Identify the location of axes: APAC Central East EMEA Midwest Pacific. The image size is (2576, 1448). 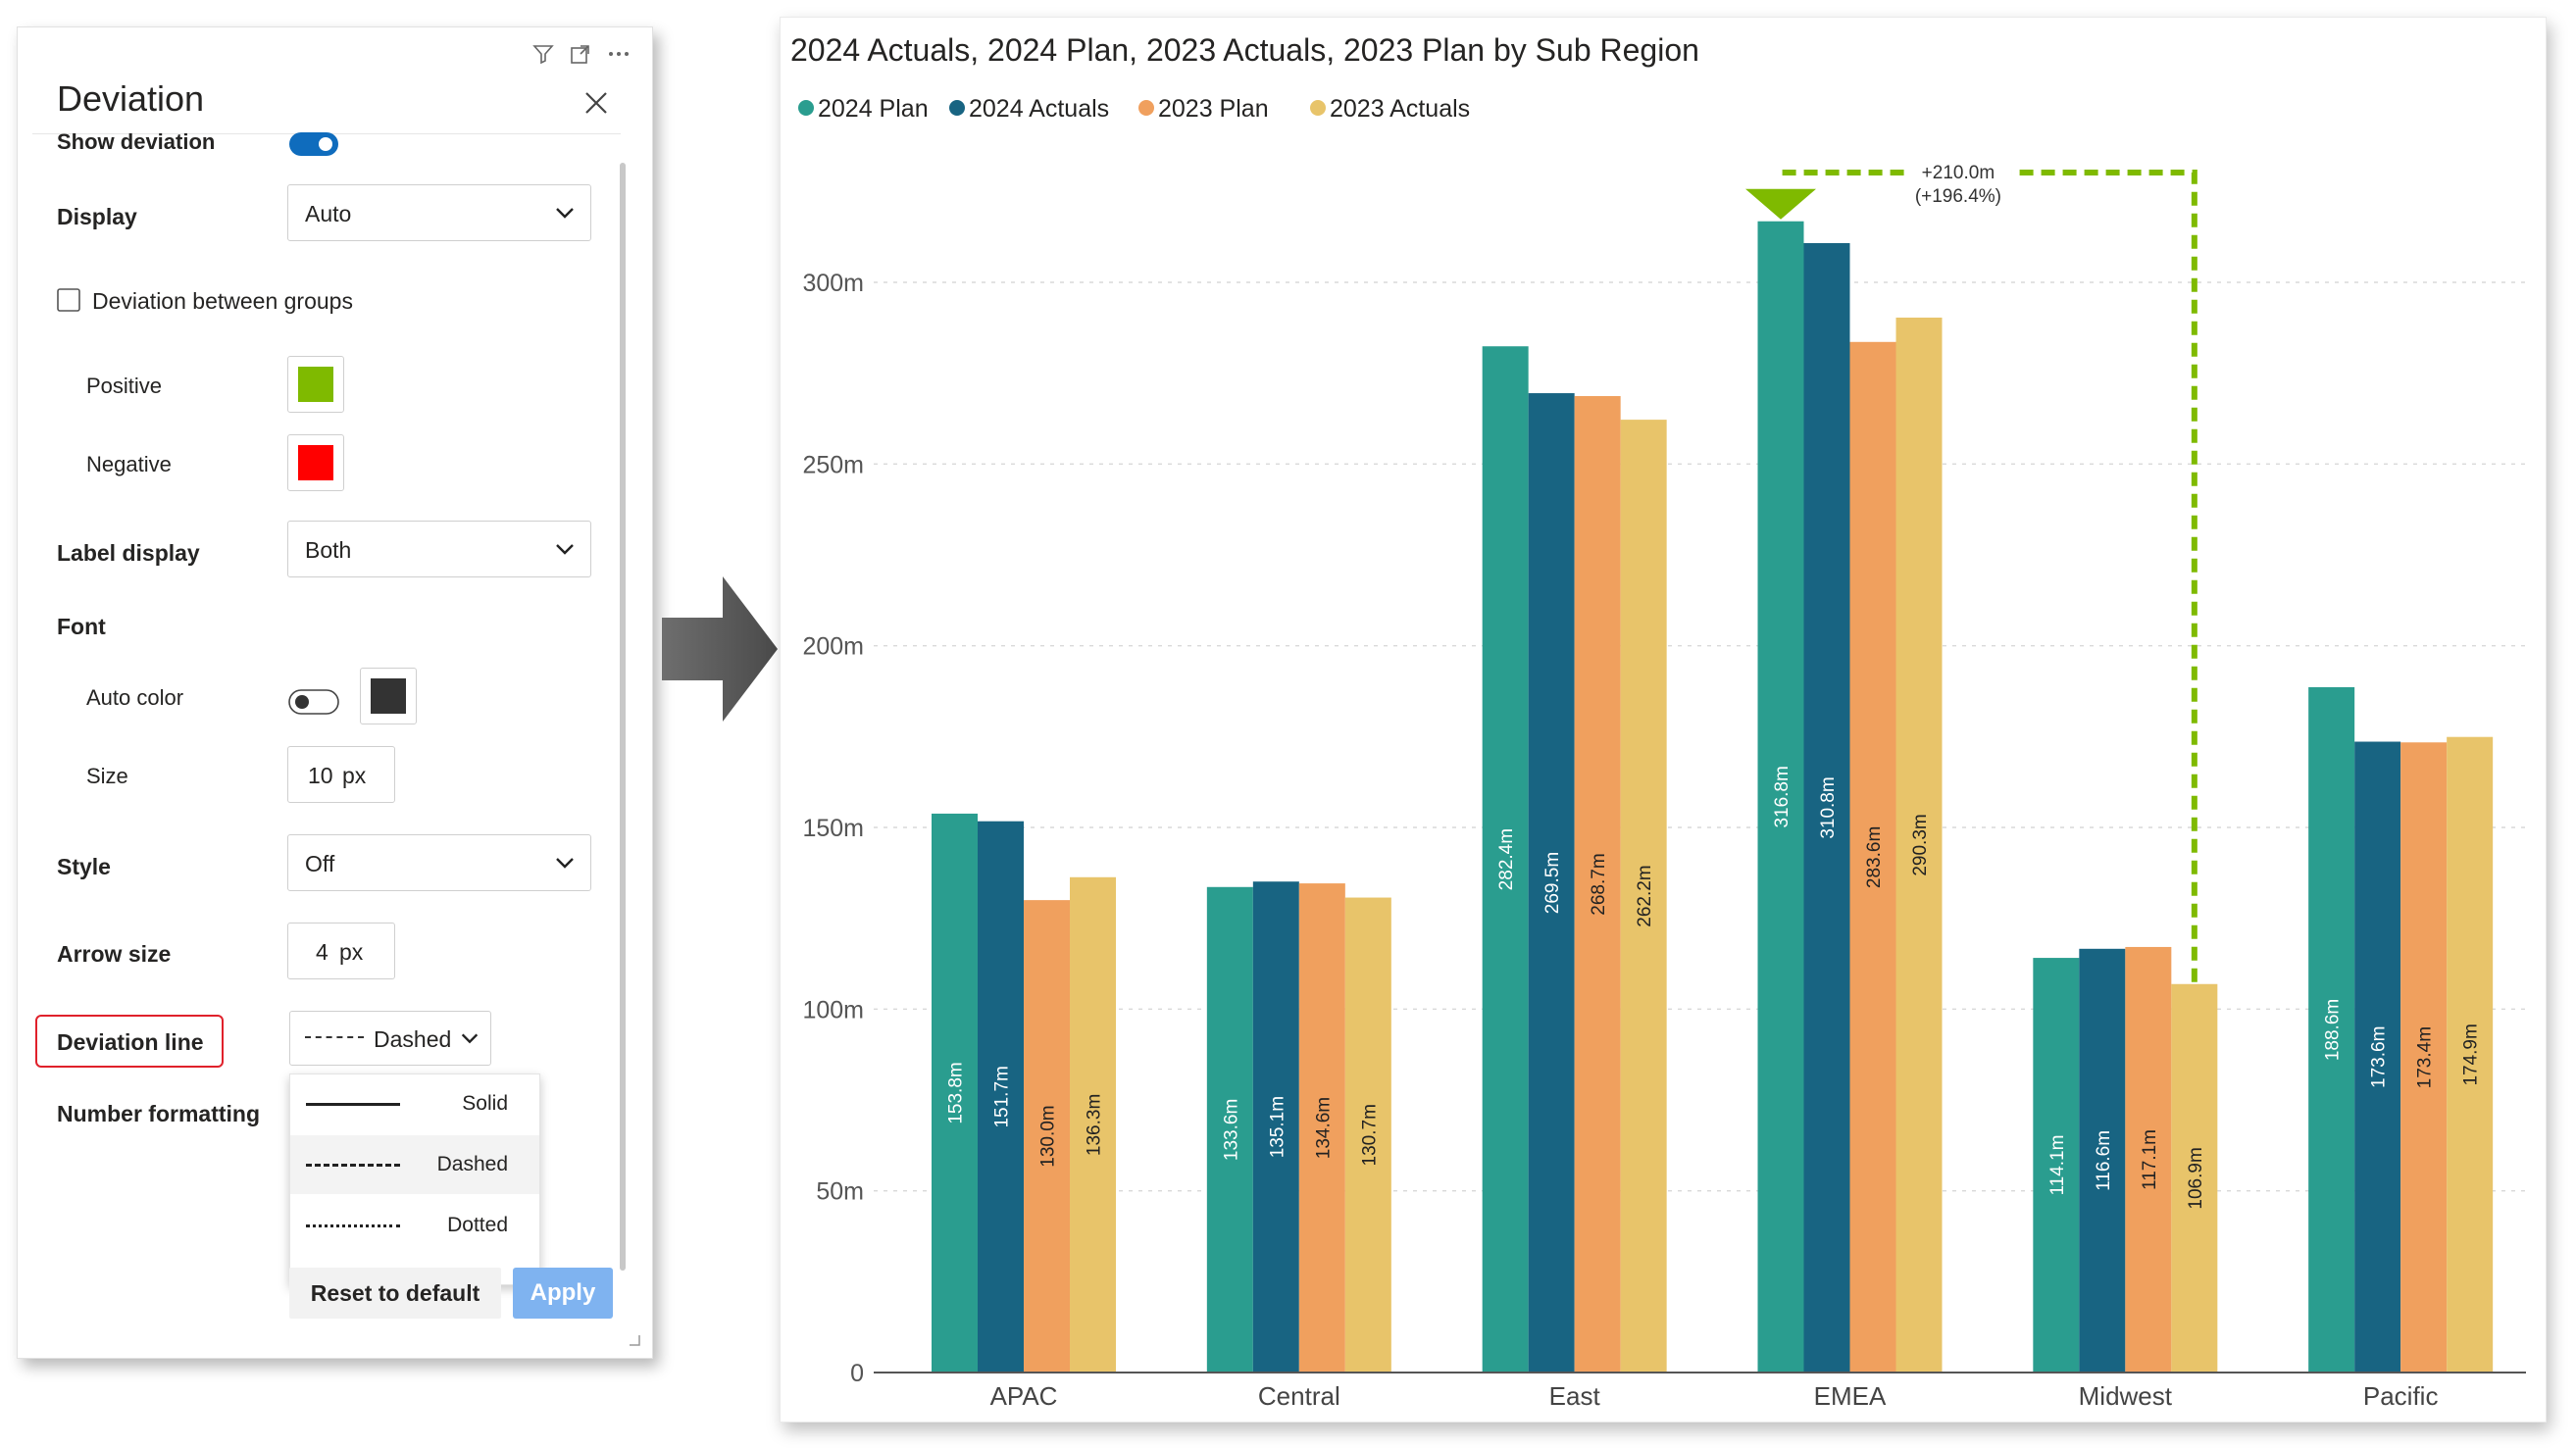
(1700, 1391).